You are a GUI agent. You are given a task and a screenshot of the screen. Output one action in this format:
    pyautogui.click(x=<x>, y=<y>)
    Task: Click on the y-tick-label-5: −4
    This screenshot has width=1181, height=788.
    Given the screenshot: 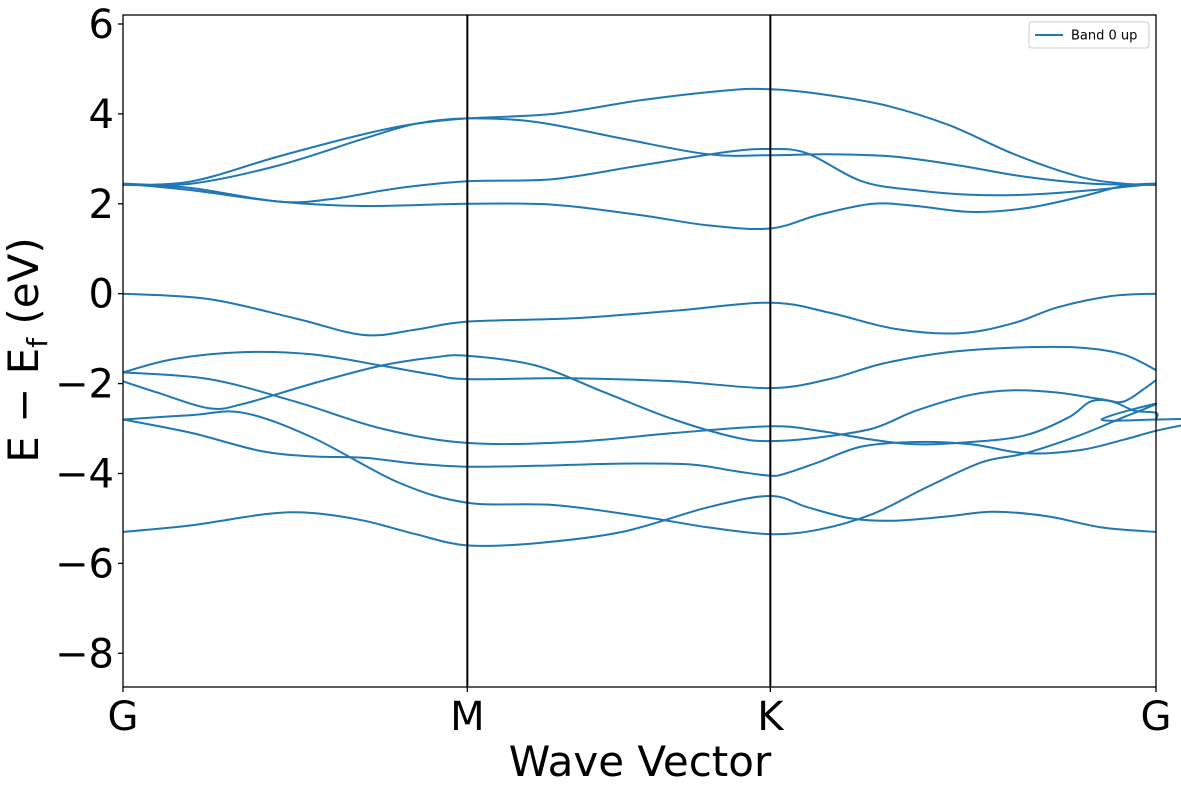 What is the action you would take?
    pyautogui.click(x=84, y=474)
    